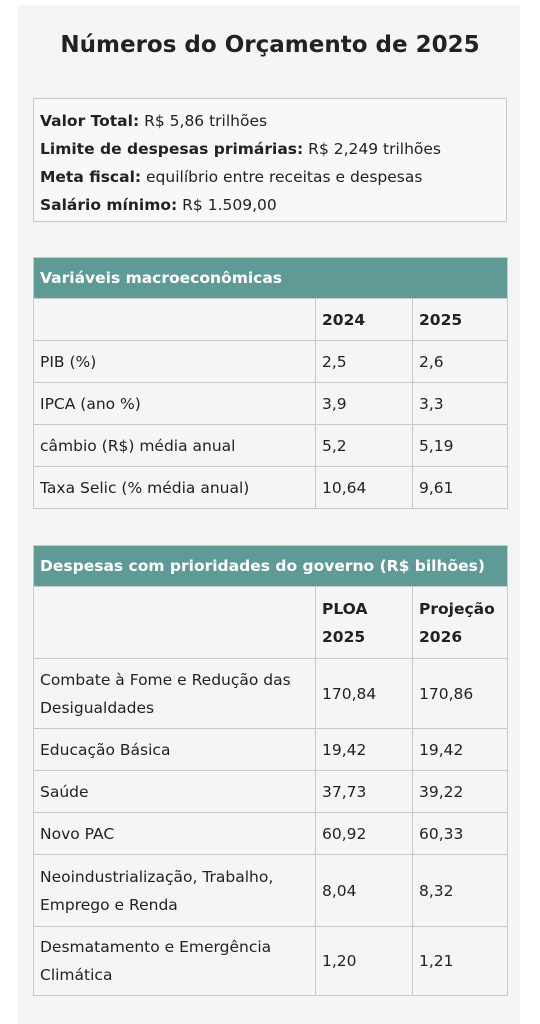 The height and width of the screenshot is (1024, 540). What do you see at coordinates (270, 121) in the screenshot?
I see `summary-line: Valor Total: R$ 5,86 trilhões` at bounding box center [270, 121].